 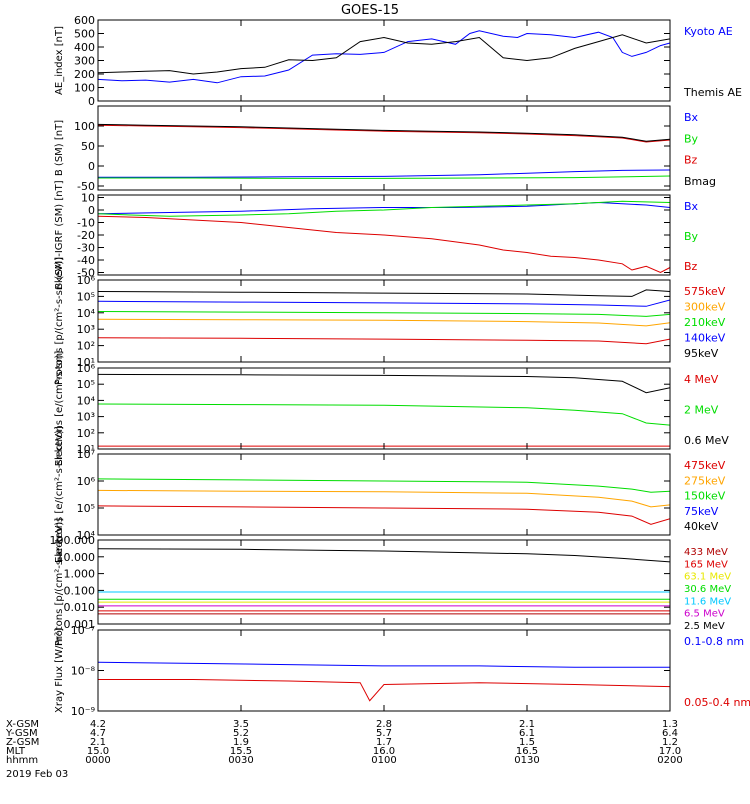 I want to click on x-row-label: hhmm, so click(x=22, y=760).